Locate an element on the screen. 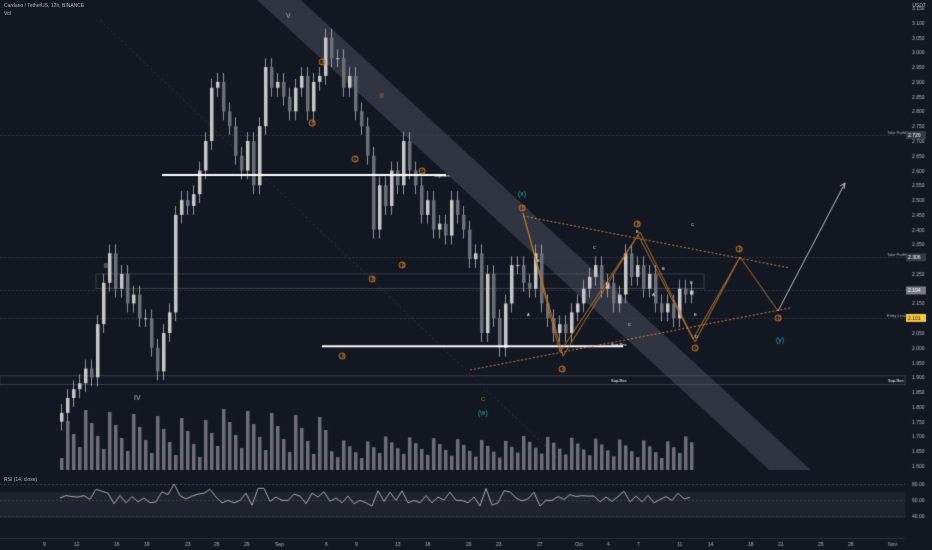 The width and height of the screenshot is (932, 550). rsi-title: RSI (14, close) is located at coordinates (21, 480).